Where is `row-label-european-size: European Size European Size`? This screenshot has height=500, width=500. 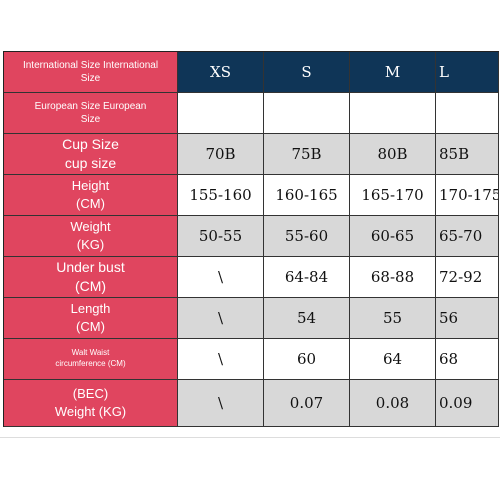 row-label-european-size: European Size European Size is located at coordinates (91, 113).